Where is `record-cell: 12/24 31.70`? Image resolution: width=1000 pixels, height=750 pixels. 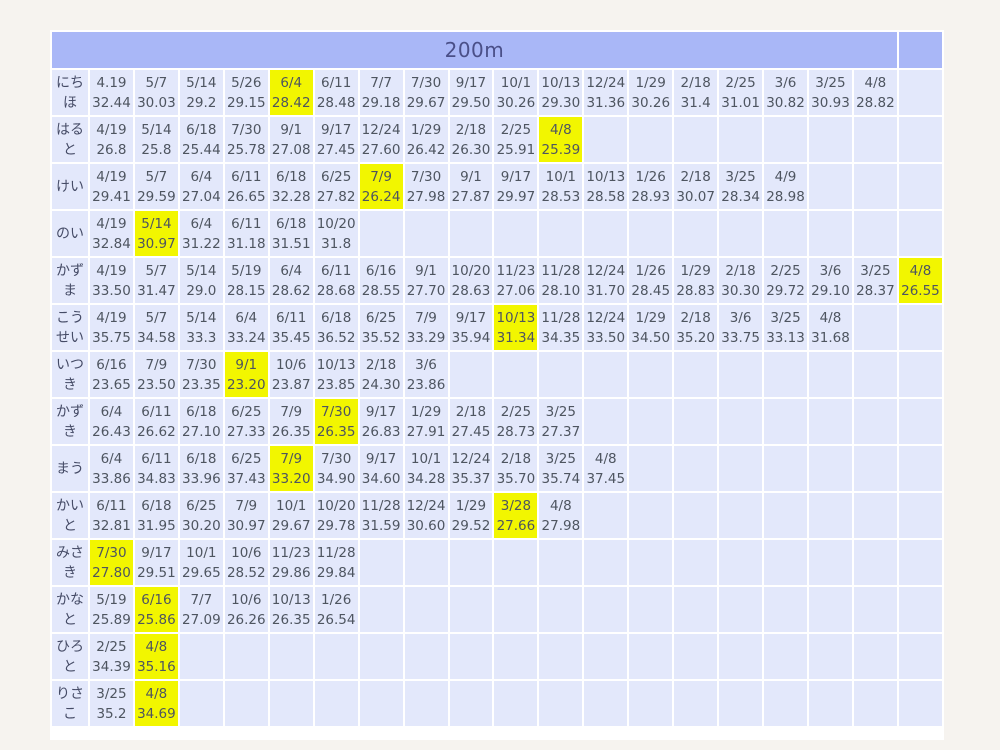
record-cell: 12/24 31.70 is located at coordinates (606, 280).